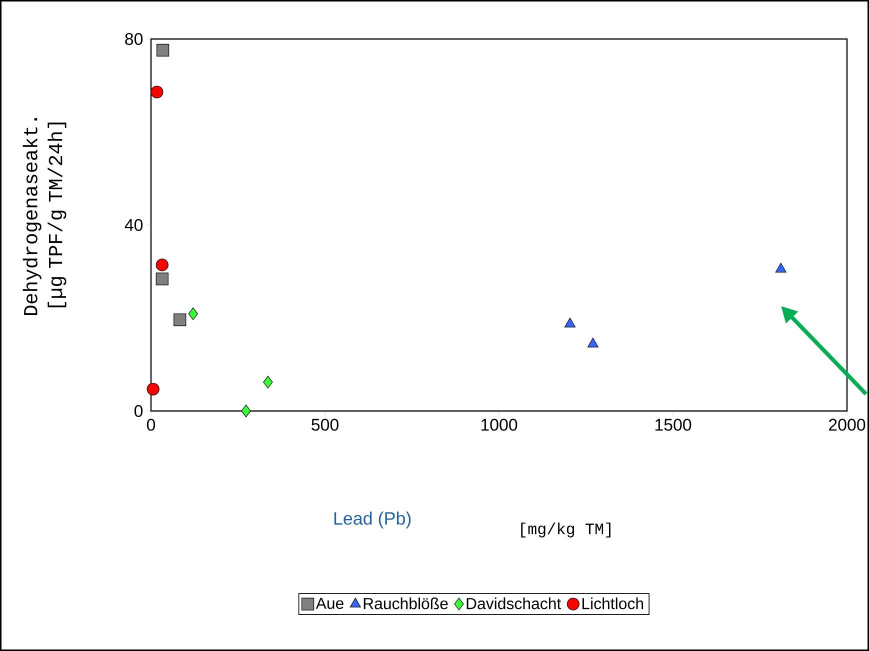  I want to click on x-axis-title: Lead (Pb), so click(372, 520).